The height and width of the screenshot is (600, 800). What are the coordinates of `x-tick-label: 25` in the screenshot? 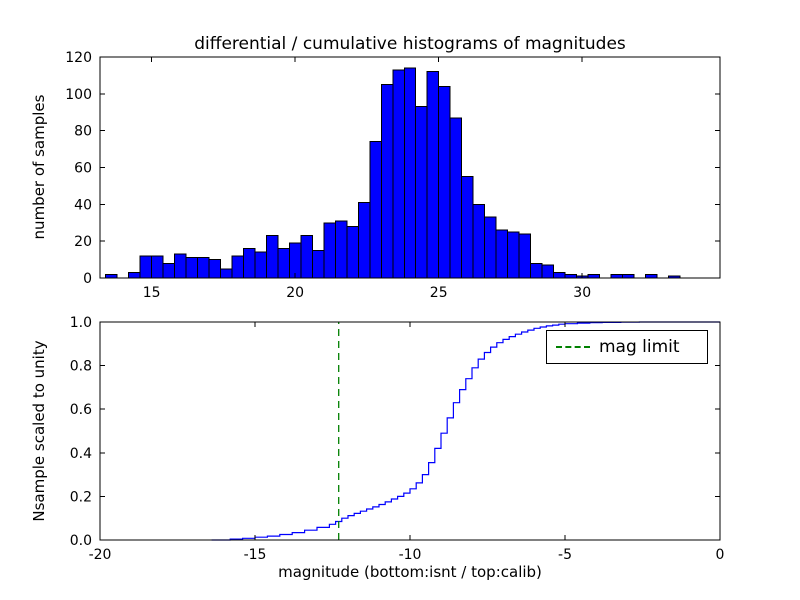 It's located at (439, 293).